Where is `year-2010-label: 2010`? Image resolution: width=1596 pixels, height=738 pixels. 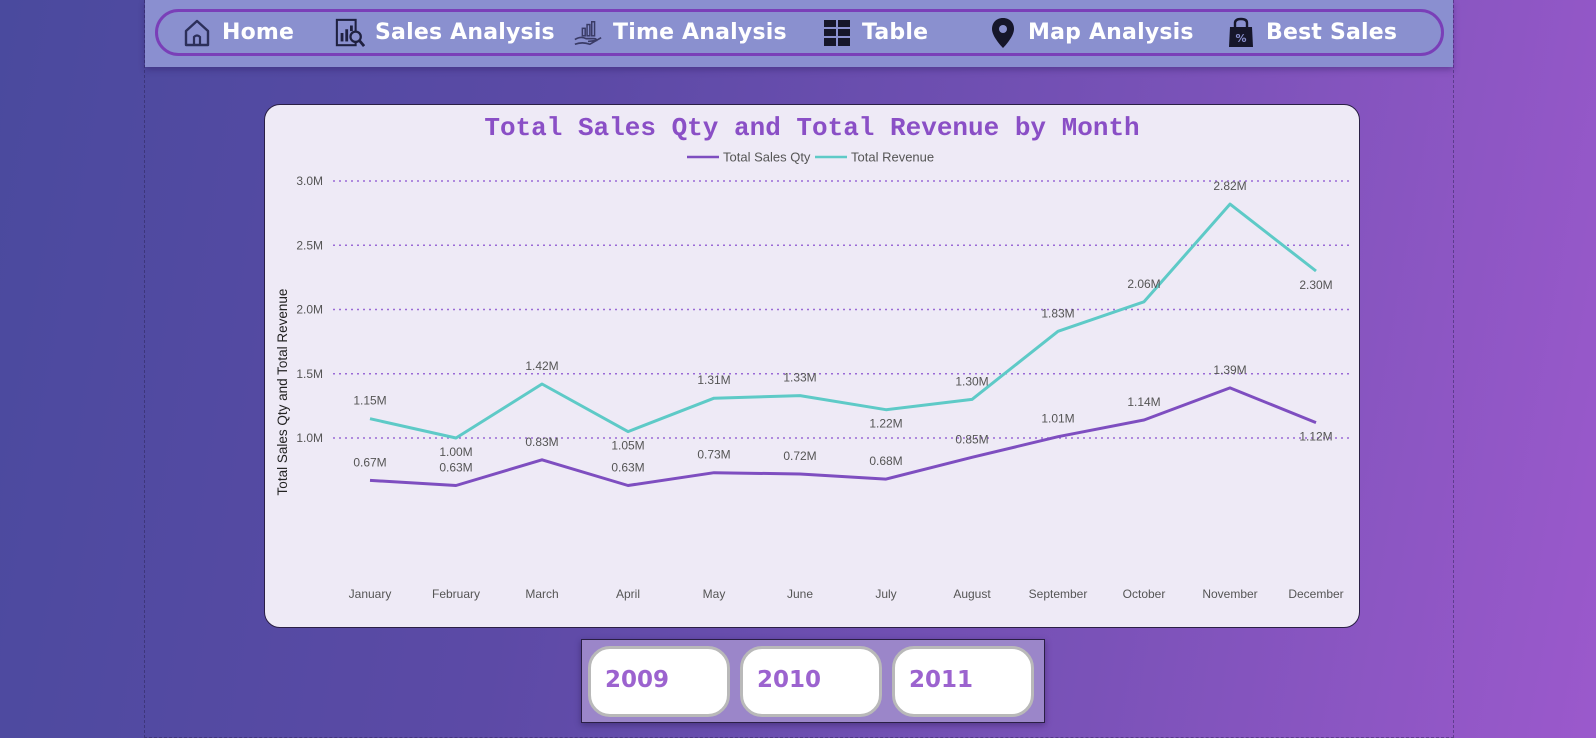
year-2010-label: 2010 is located at coordinates (789, 680).